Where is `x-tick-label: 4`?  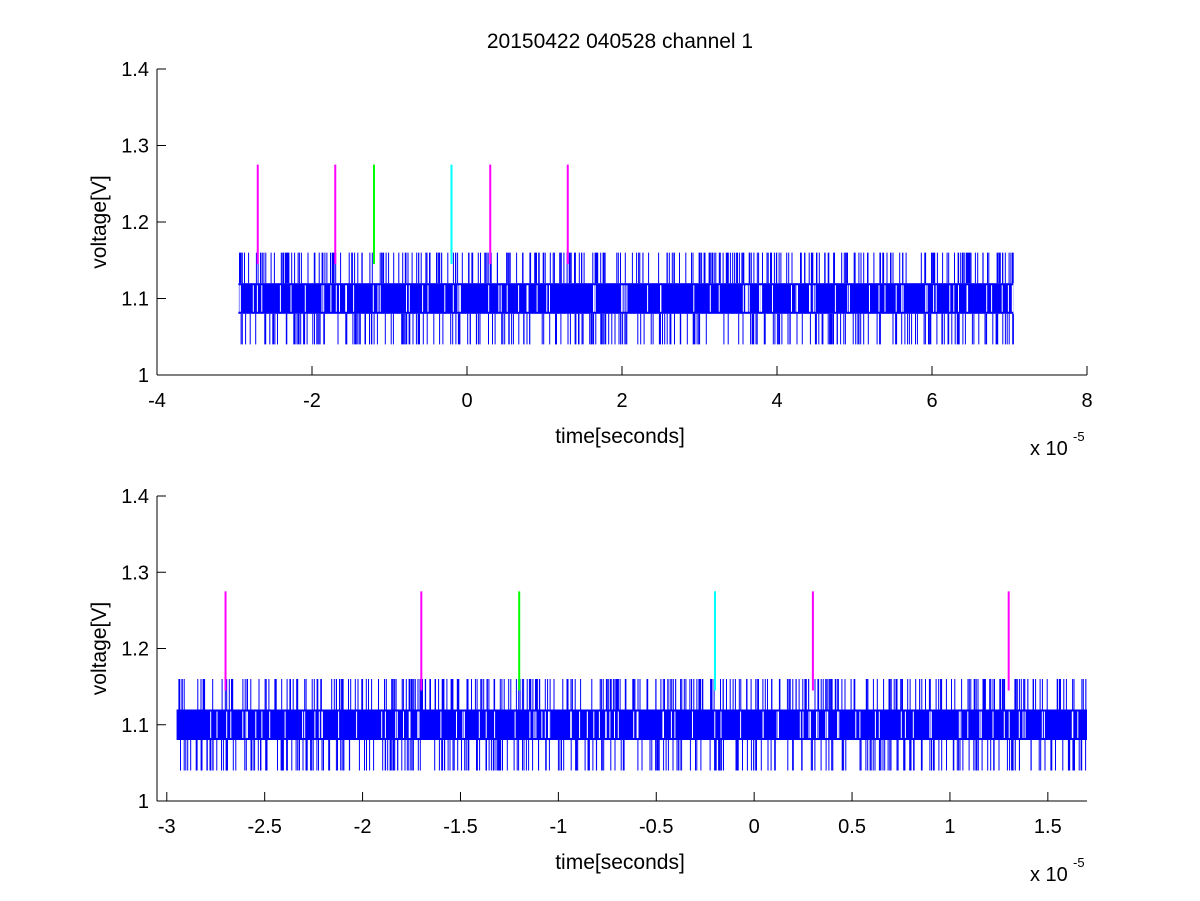 x-tick-label: 4 is located at coordinates (776, 401).